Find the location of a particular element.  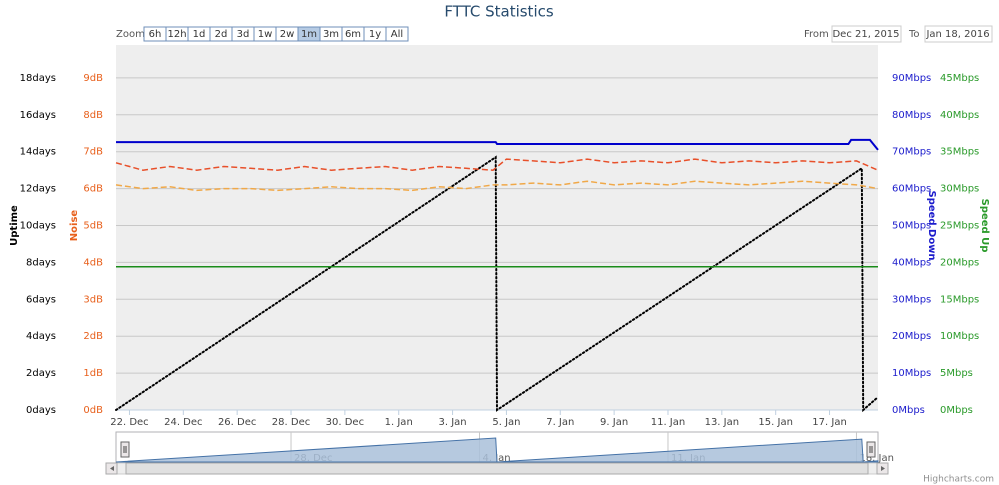

y-tick-label: 8dB is located at coordinates (93, 115).